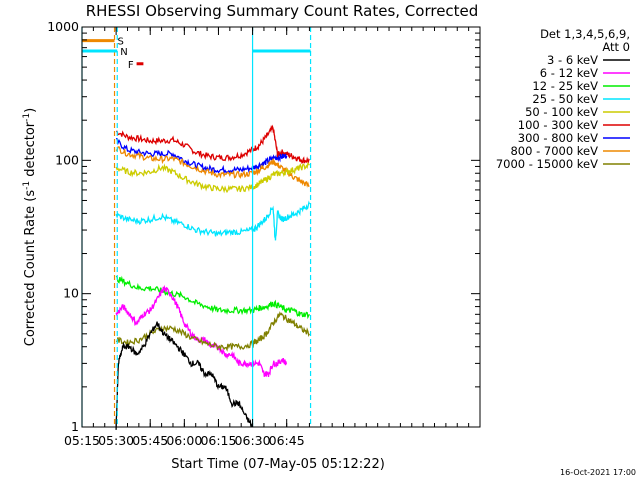  Describe the element at coordinates (121, 42) in the screenshot. I see `flag-label-S: S` at that location.